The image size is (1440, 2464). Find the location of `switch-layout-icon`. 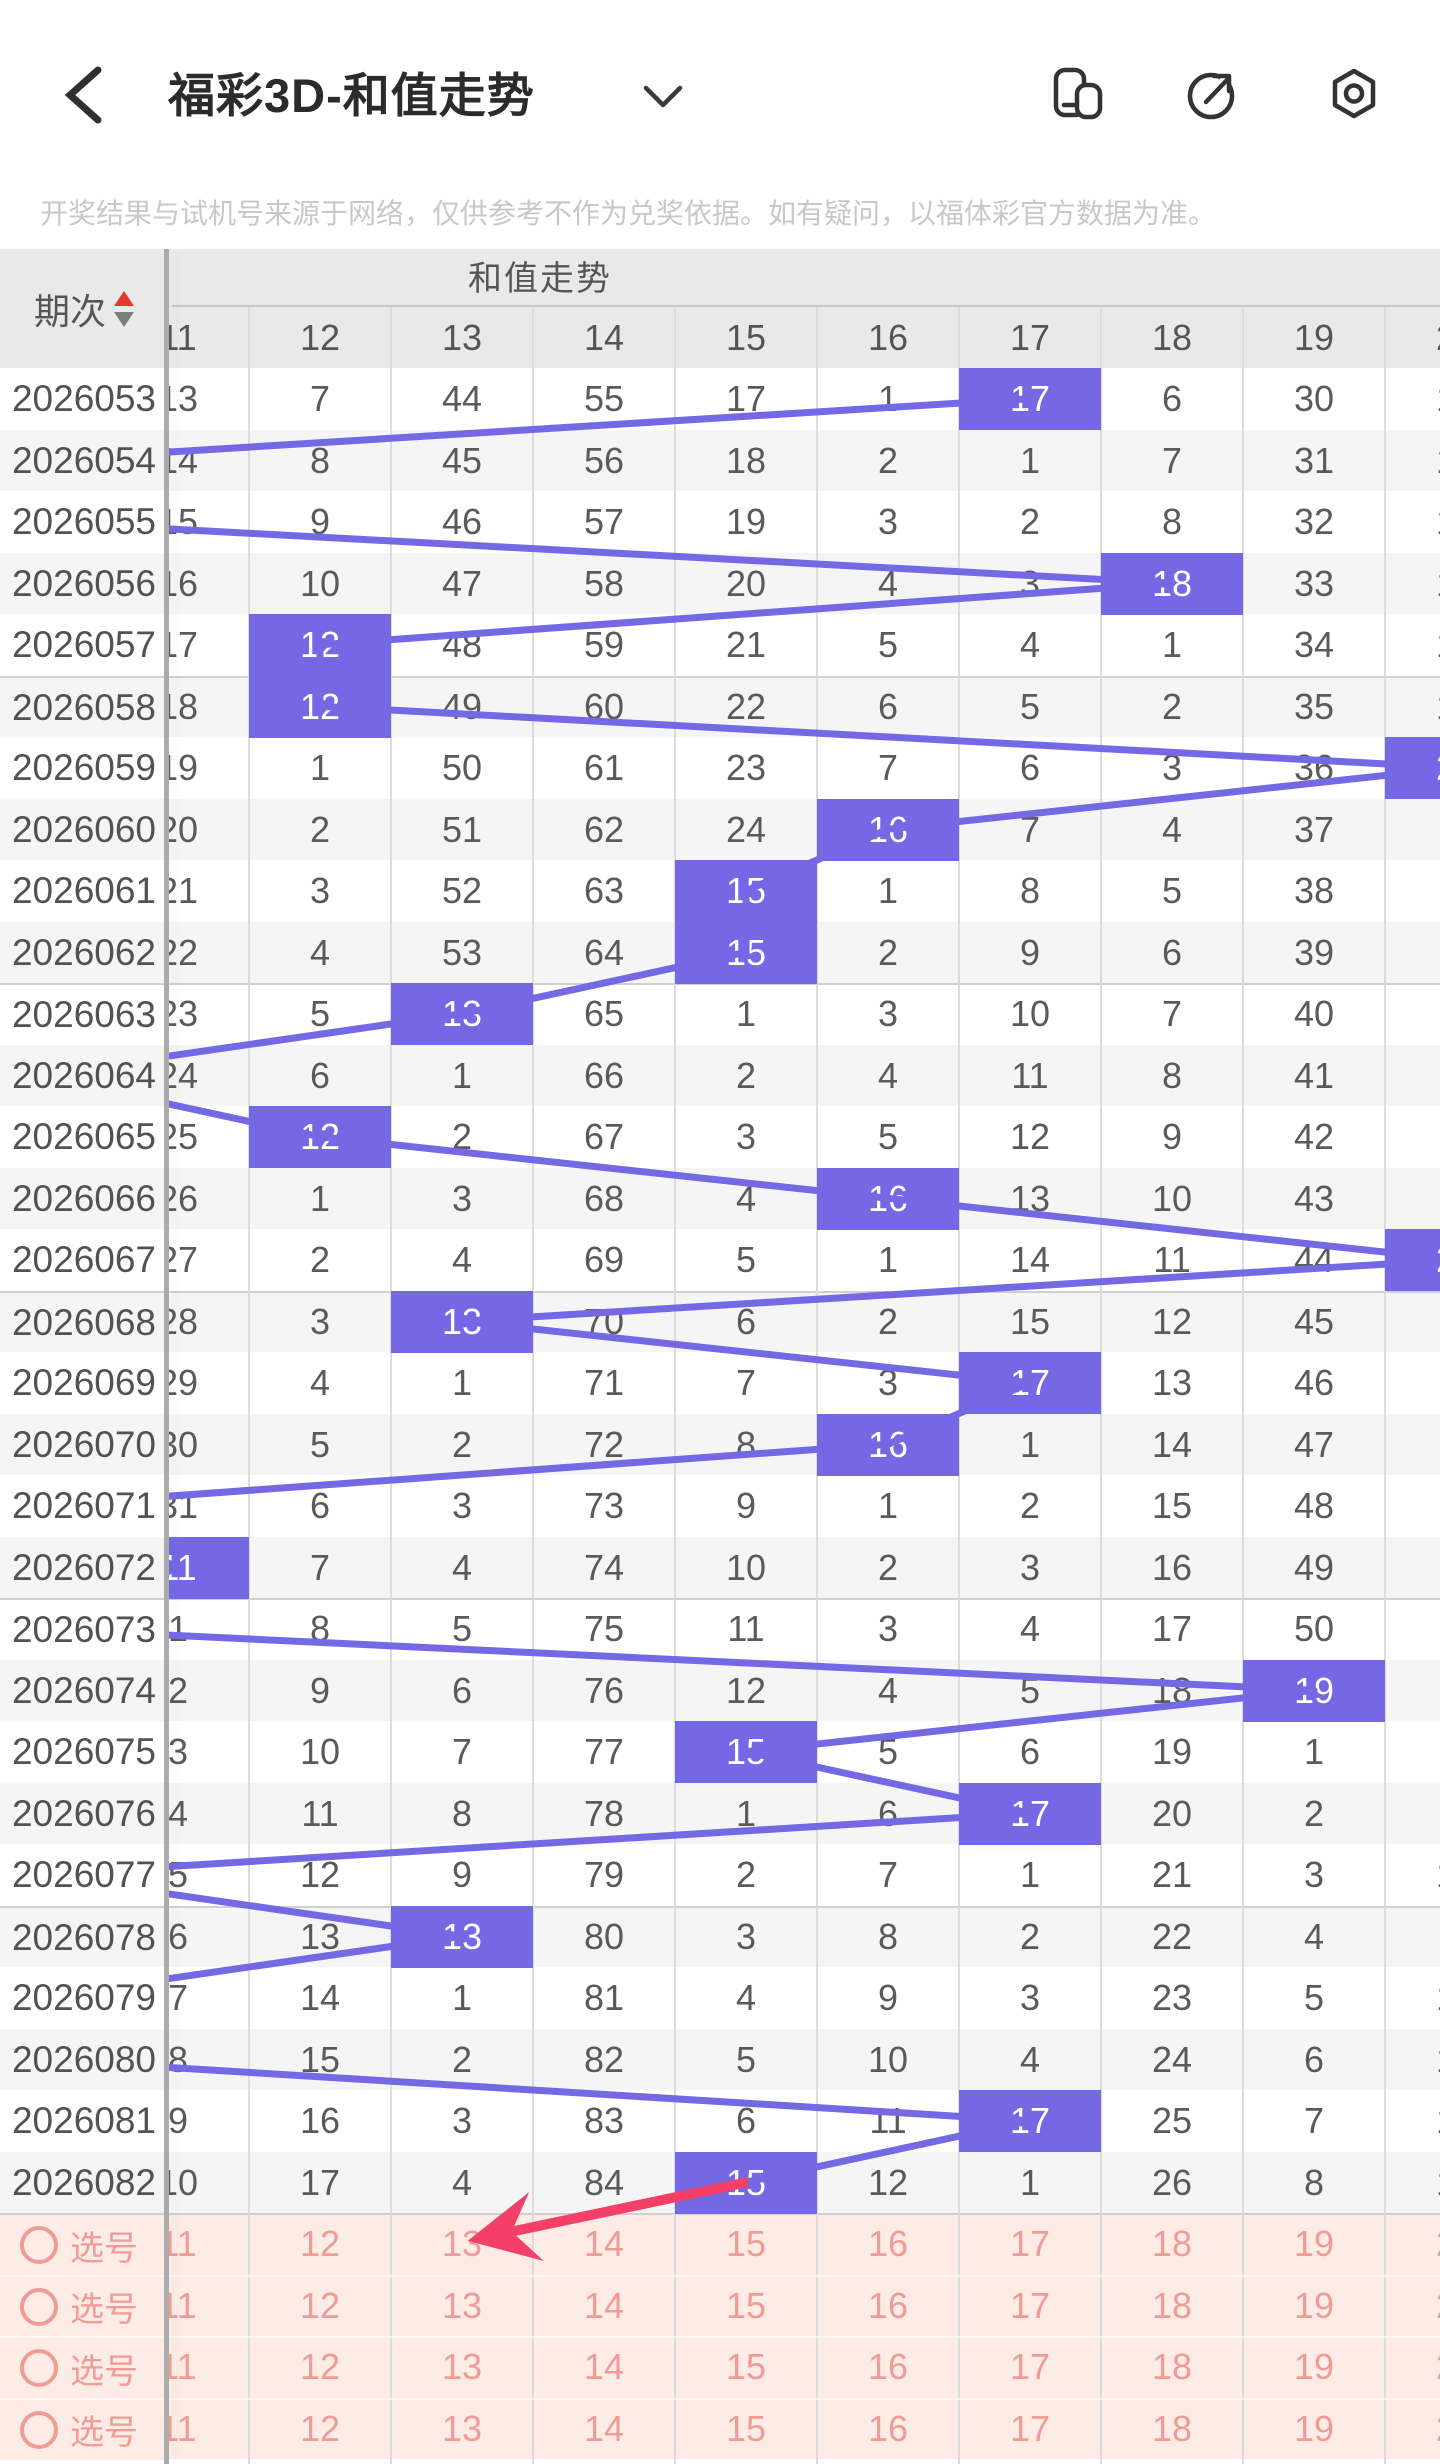

switch-layout-icon is located at coordinates (1077, 94).